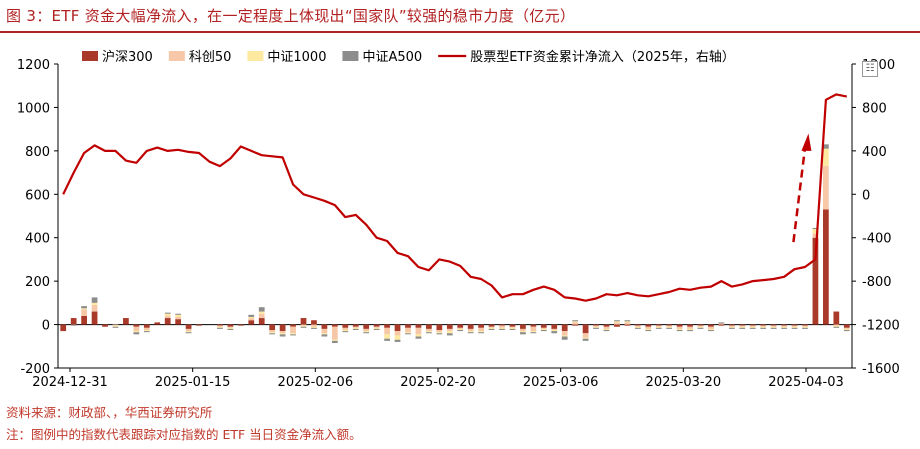 The image size is (920, 449). I want to click on legend-label: 股票型ETF资金累计净流入（2025年，右轴）, so click(602, 57).